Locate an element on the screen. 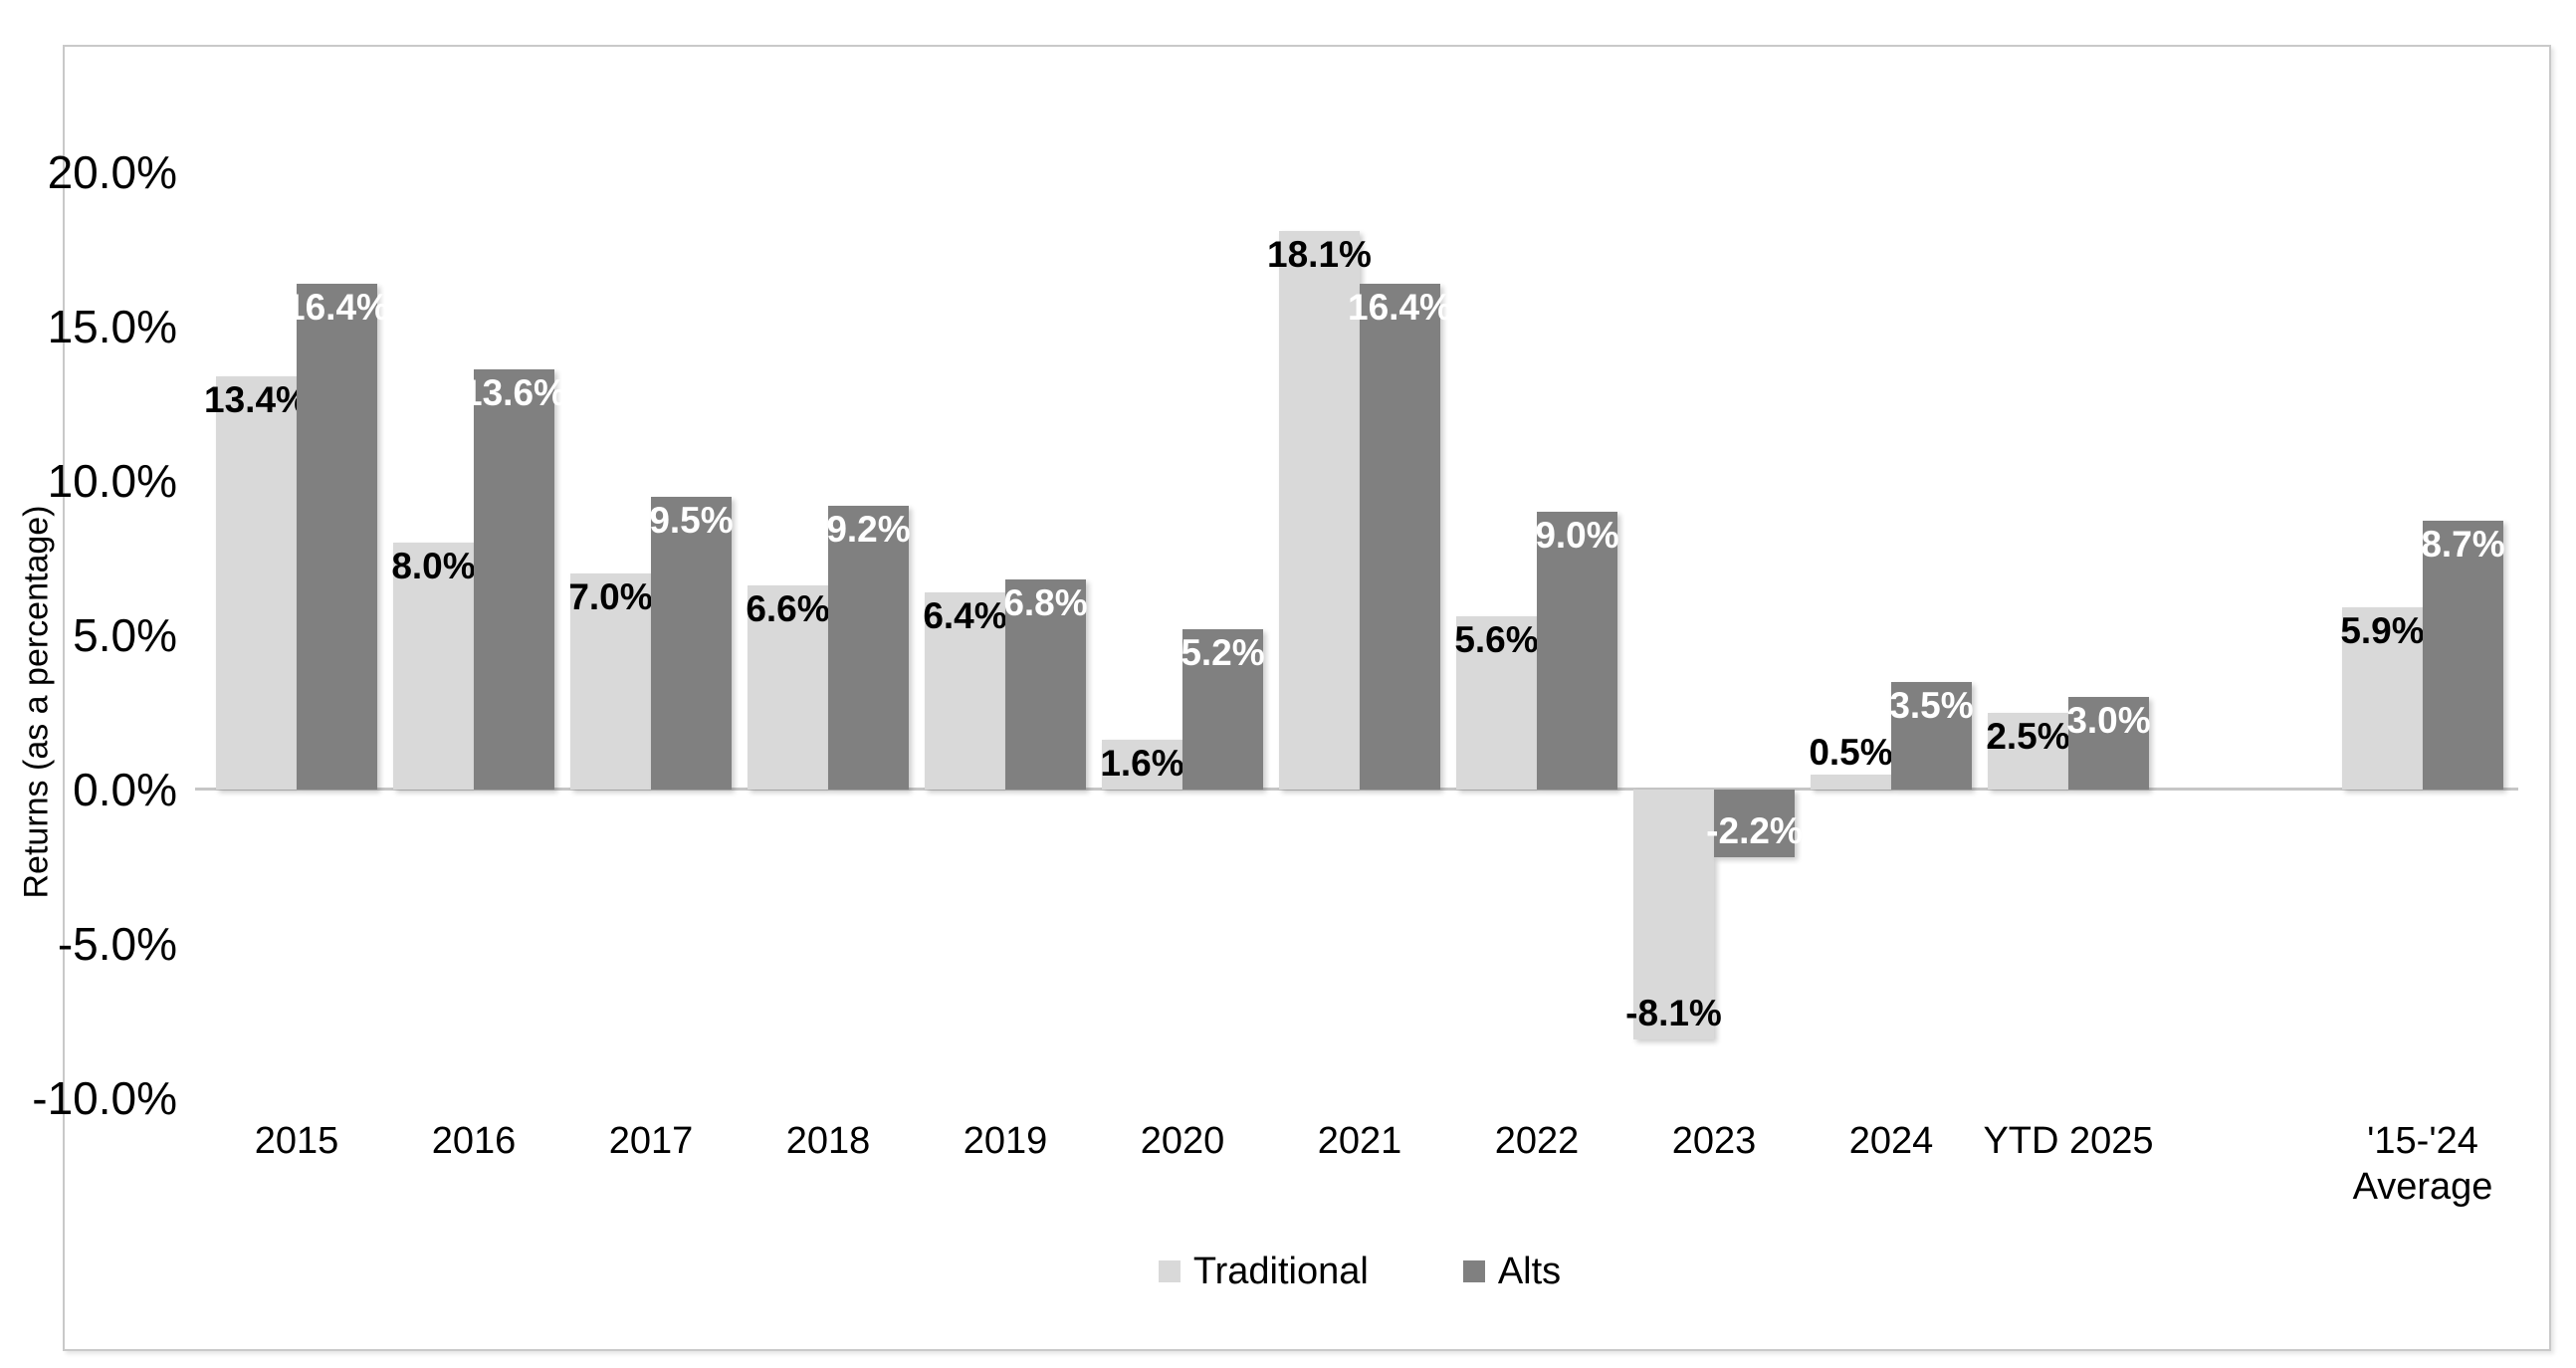  bar-alts-15-24-average is located at coordinates (2463, 655).